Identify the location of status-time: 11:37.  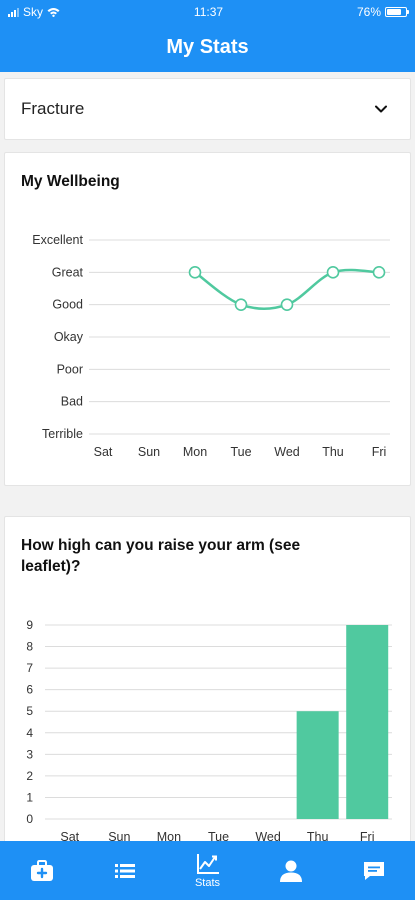
(208, 12).